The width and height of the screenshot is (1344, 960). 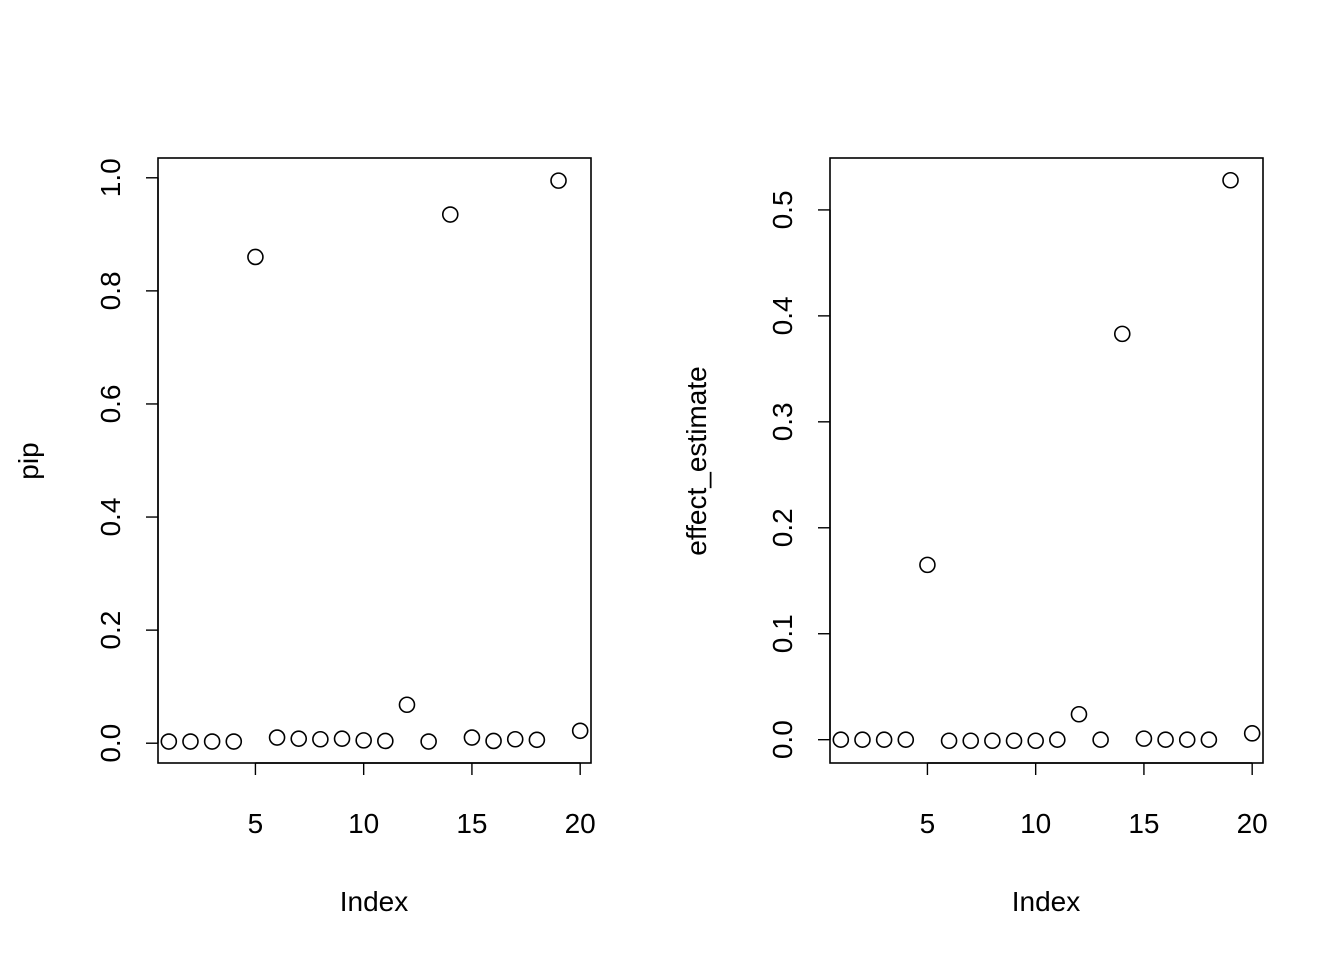 I want to click on y-tick-label: 0.6, so click(x=110, y=403).